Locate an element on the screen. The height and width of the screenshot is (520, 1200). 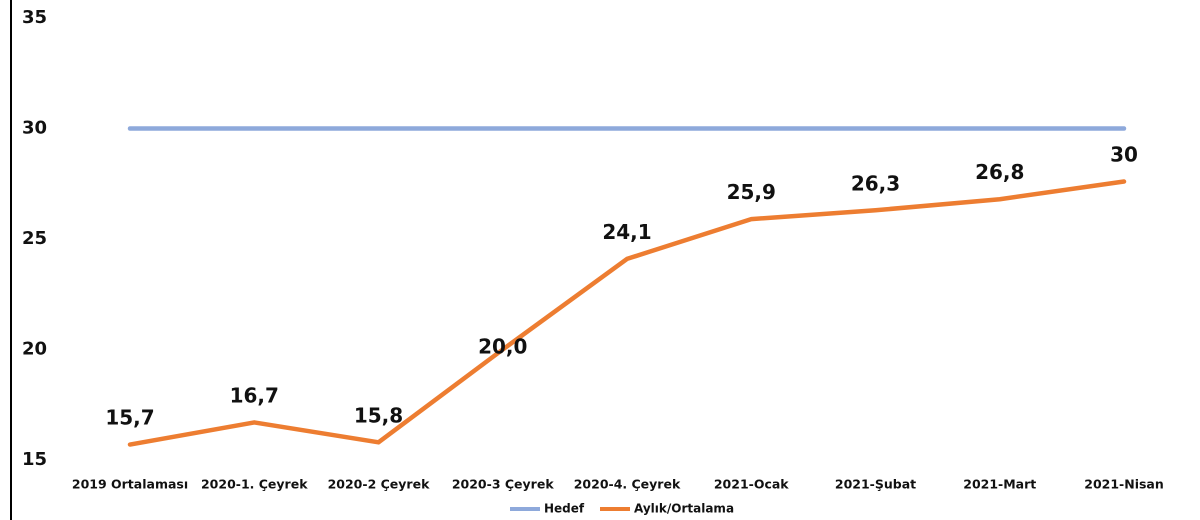
x-tick-label: 2019 Ortalaması is located at coordinates (130, 484).